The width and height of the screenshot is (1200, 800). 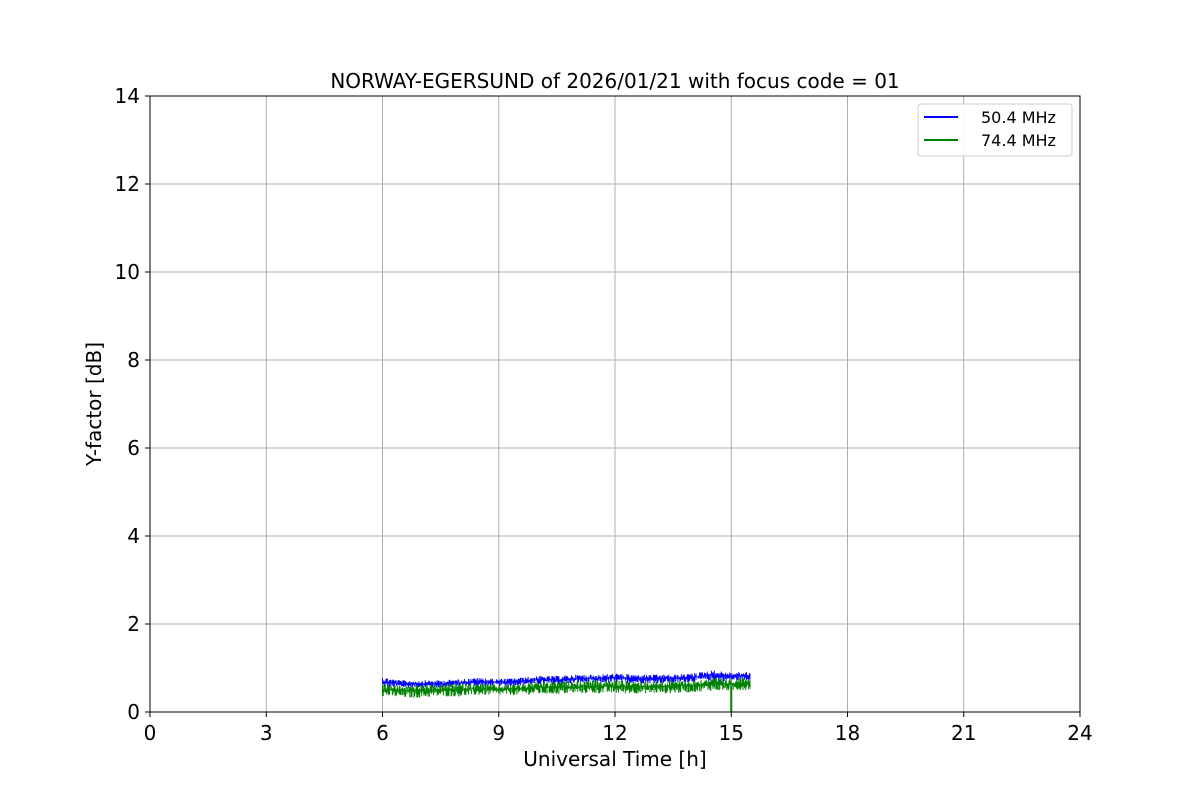 I want to click on x-tick-label: 15, so click(x=731, y=733).